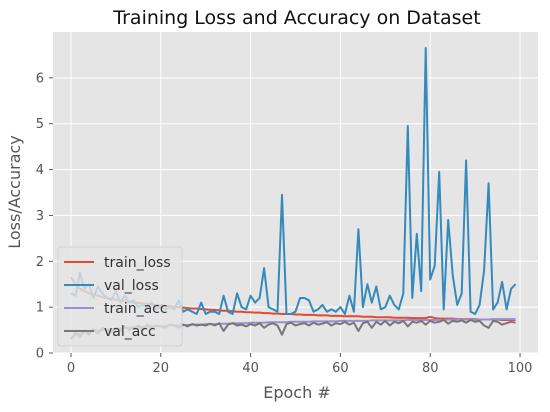 This screenshot has width=550, height=412. Describe the element at coordinates (250, 368) in the screenshot. I see `x-tick-label: 40` at that location.